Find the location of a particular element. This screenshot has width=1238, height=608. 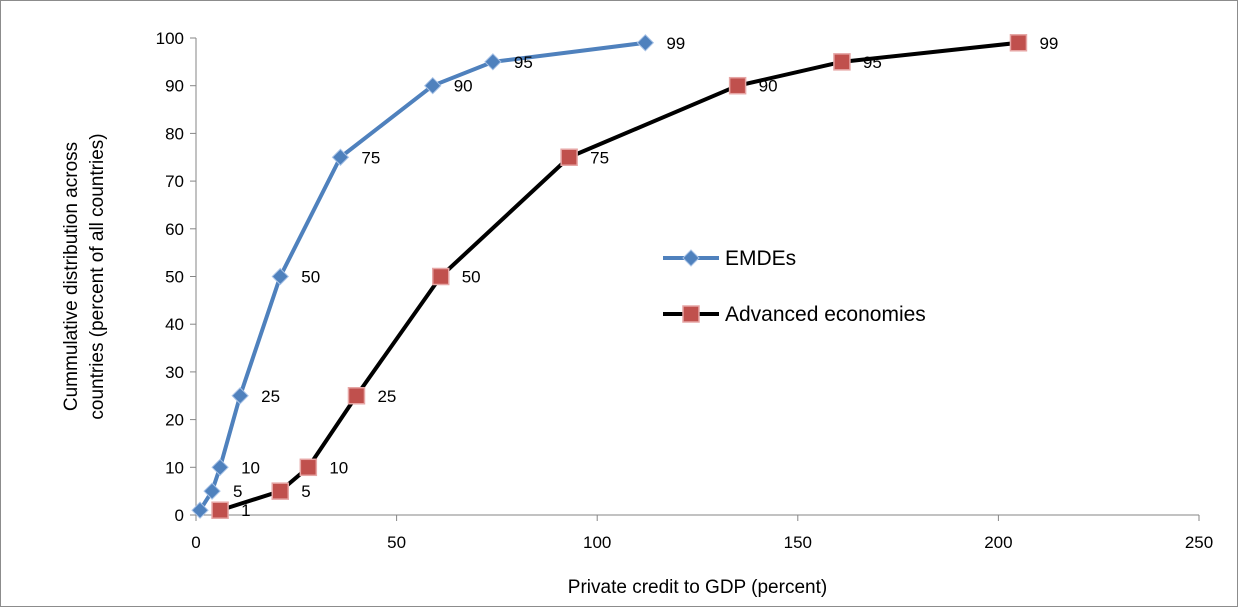

y-axis-title: Cummulative distribution across is located at coordinates (71, 276).